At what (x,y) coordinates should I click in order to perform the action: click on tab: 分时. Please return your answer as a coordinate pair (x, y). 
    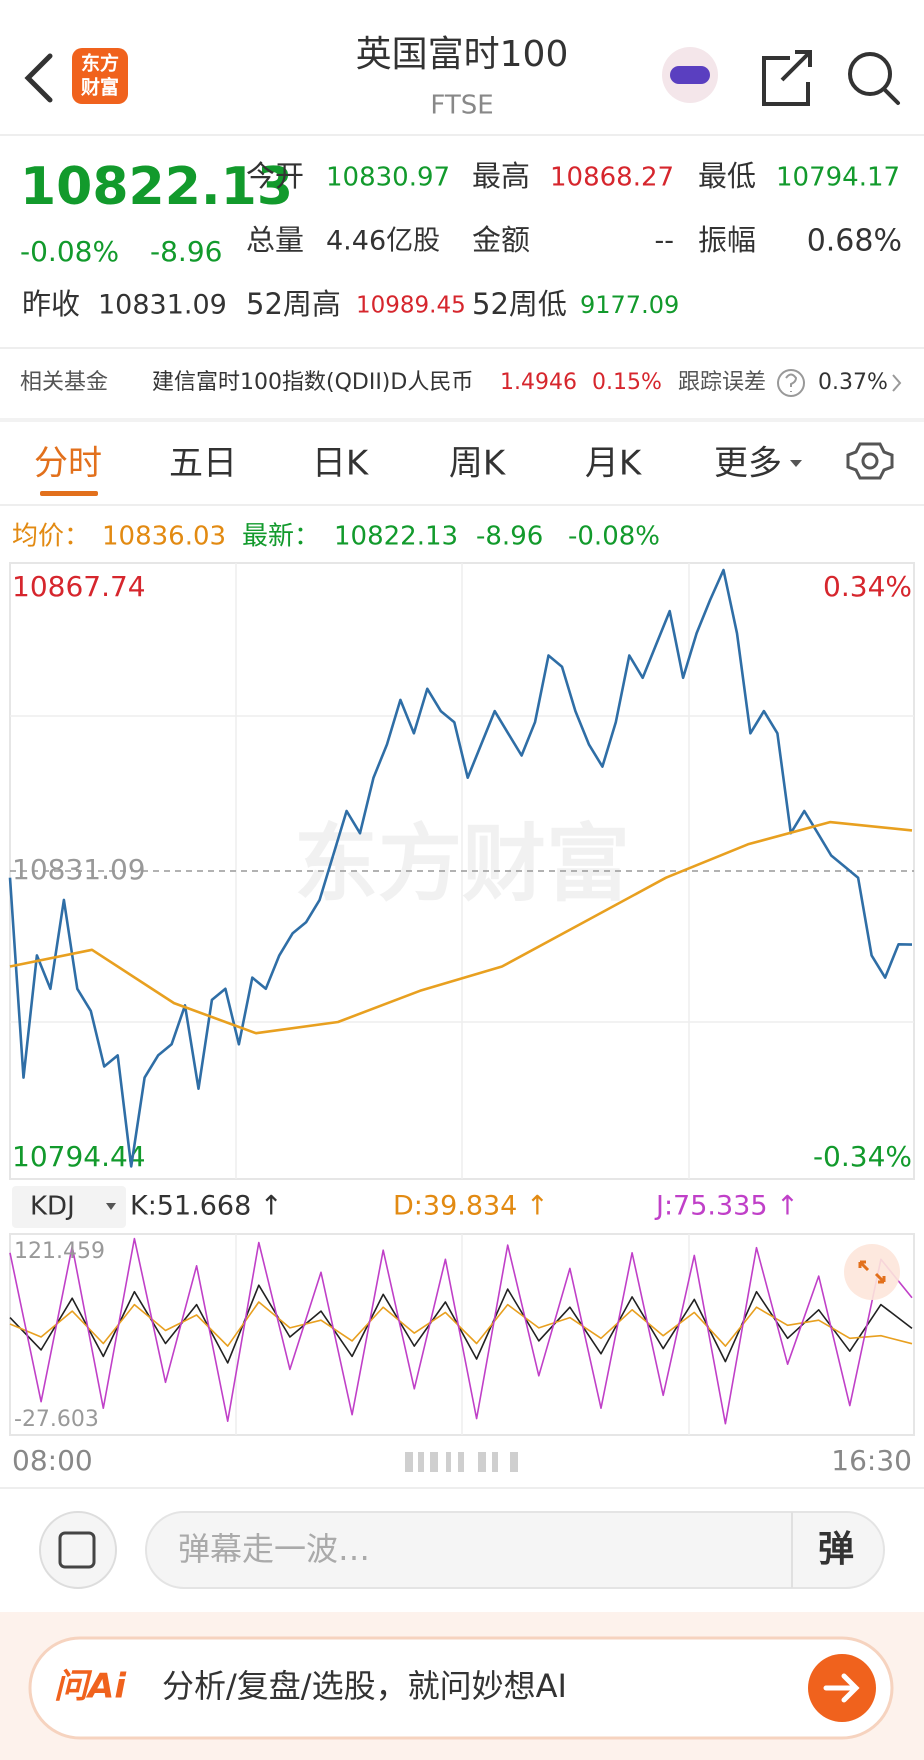
    Looking at the image, I should click on (68, 464).